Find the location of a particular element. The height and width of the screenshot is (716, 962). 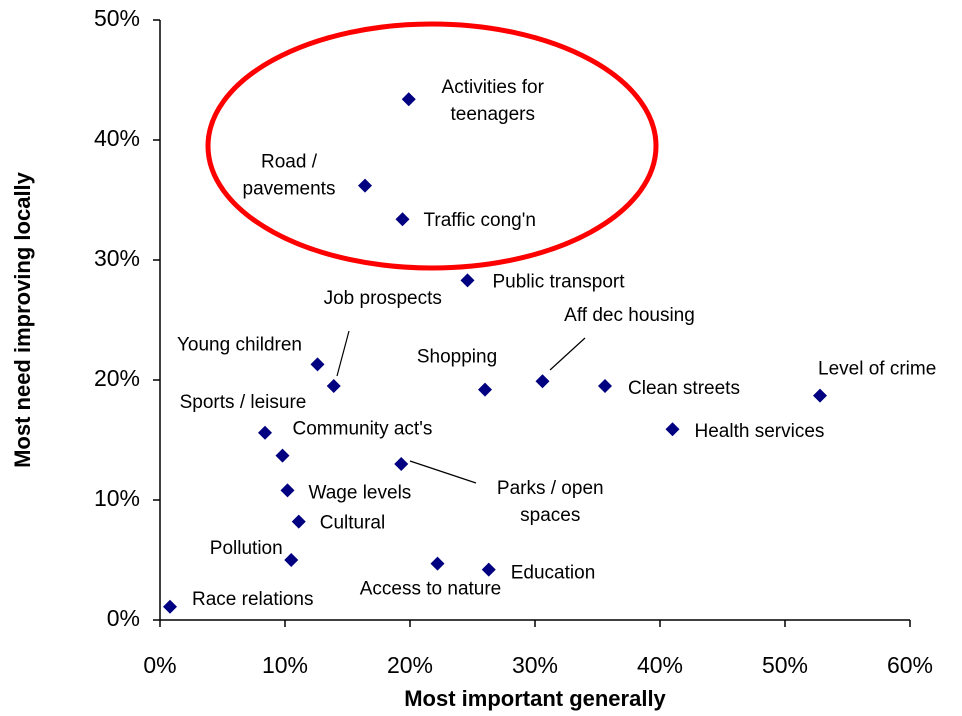

y-tick-label: 20% is located at coordinates (117, 378).